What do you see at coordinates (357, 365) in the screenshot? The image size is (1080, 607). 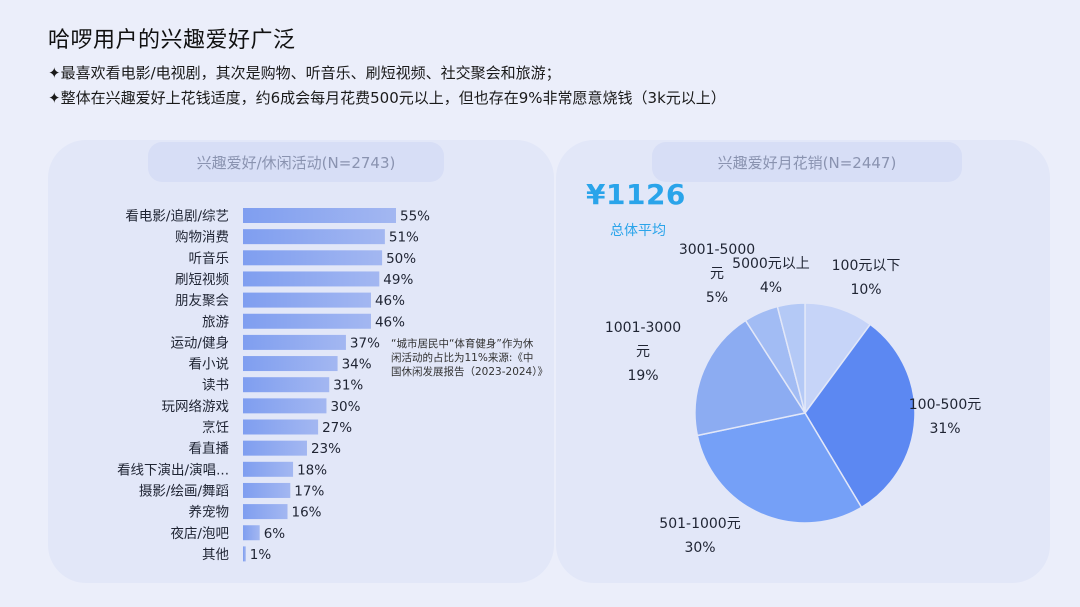 I see `bar-value-label: 34%` at bounding box center [357, 365].